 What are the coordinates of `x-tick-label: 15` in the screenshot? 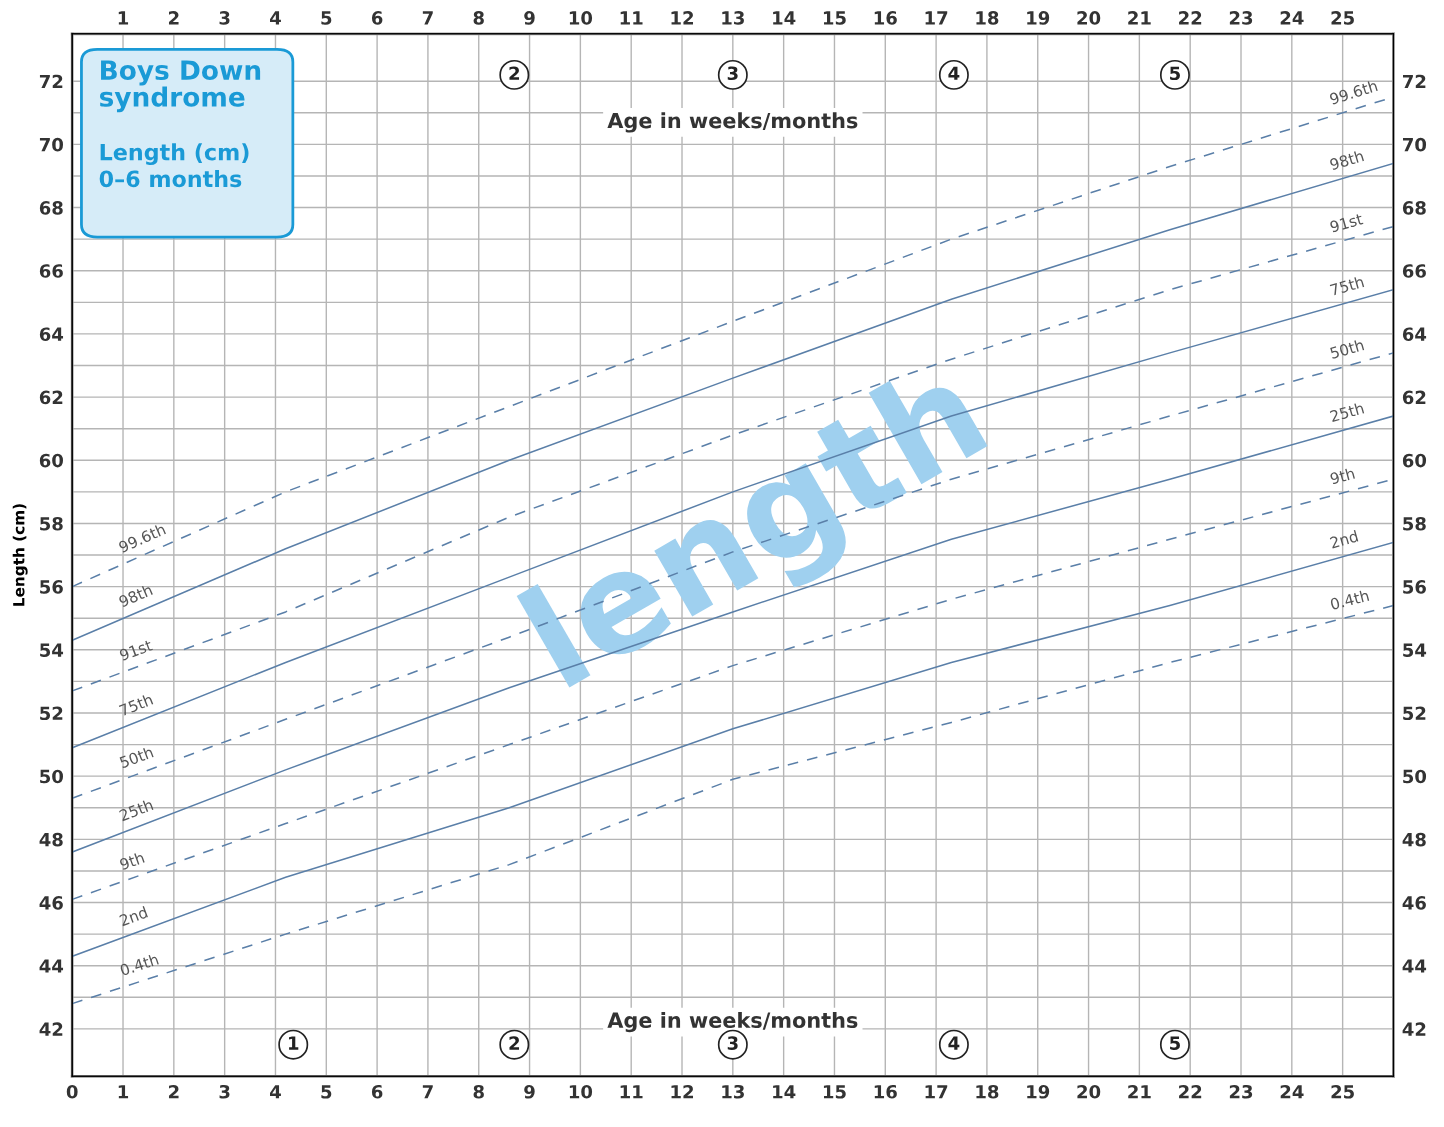 It's located at (834, 1092).